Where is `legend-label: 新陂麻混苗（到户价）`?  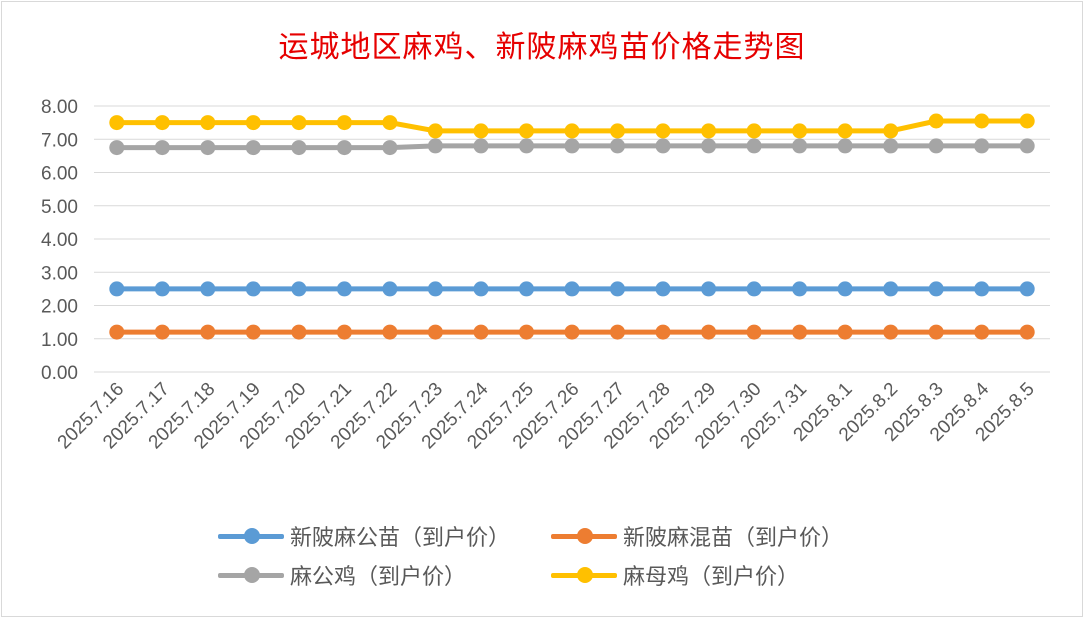 legend-label: 新陂麻混苗（到户价） is located at coordinates (733, 538).